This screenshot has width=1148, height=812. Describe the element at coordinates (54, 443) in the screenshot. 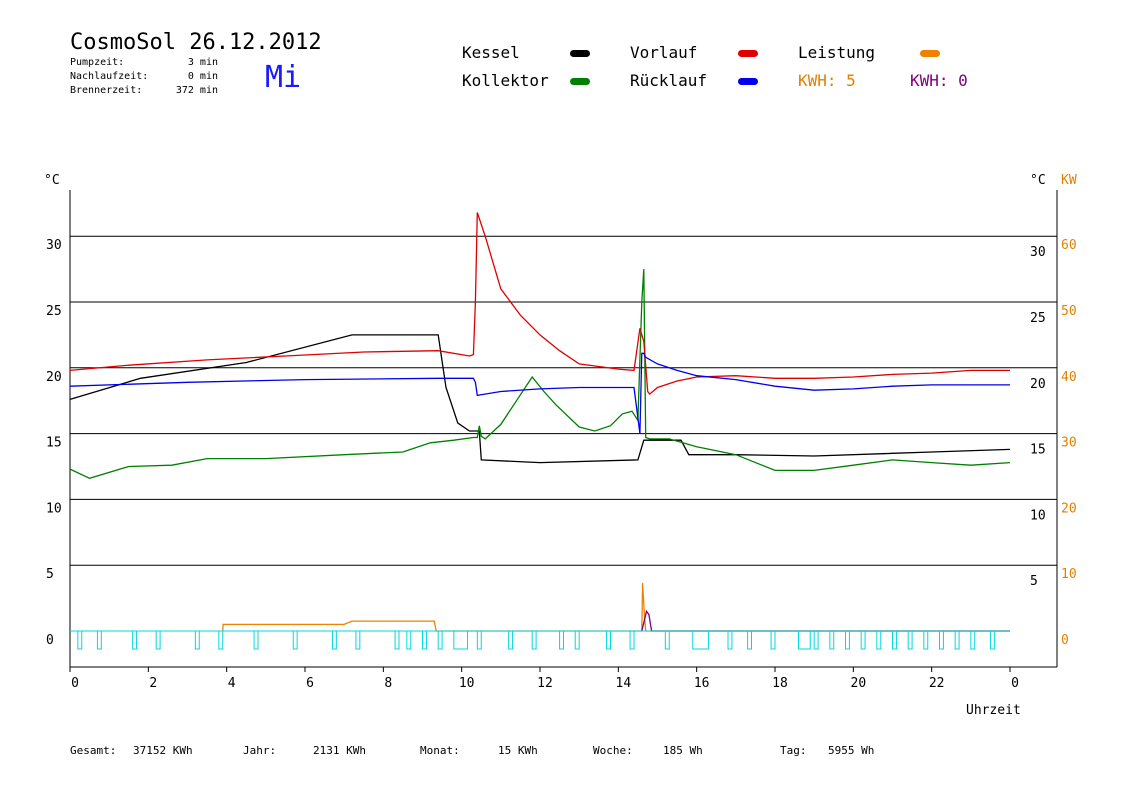

I see `y-tick-label: 15` at that location.